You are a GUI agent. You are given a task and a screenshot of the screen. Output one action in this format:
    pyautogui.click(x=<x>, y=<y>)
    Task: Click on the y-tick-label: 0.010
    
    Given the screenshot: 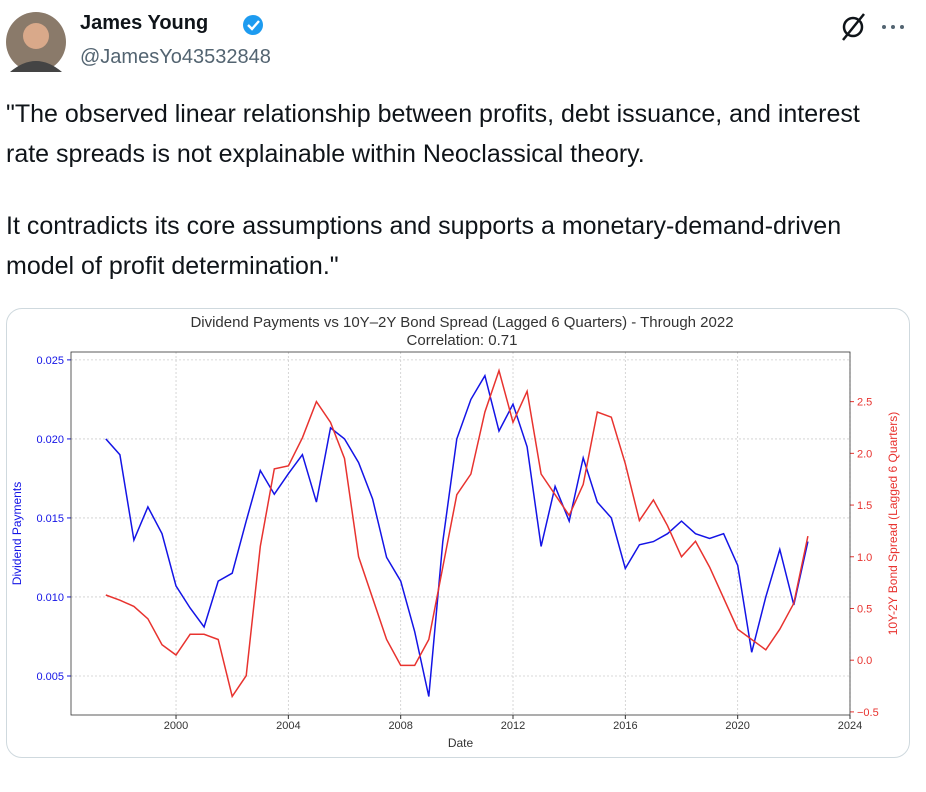 What is the action you would take?
    pyautogui.click(x=50, y=598)
    